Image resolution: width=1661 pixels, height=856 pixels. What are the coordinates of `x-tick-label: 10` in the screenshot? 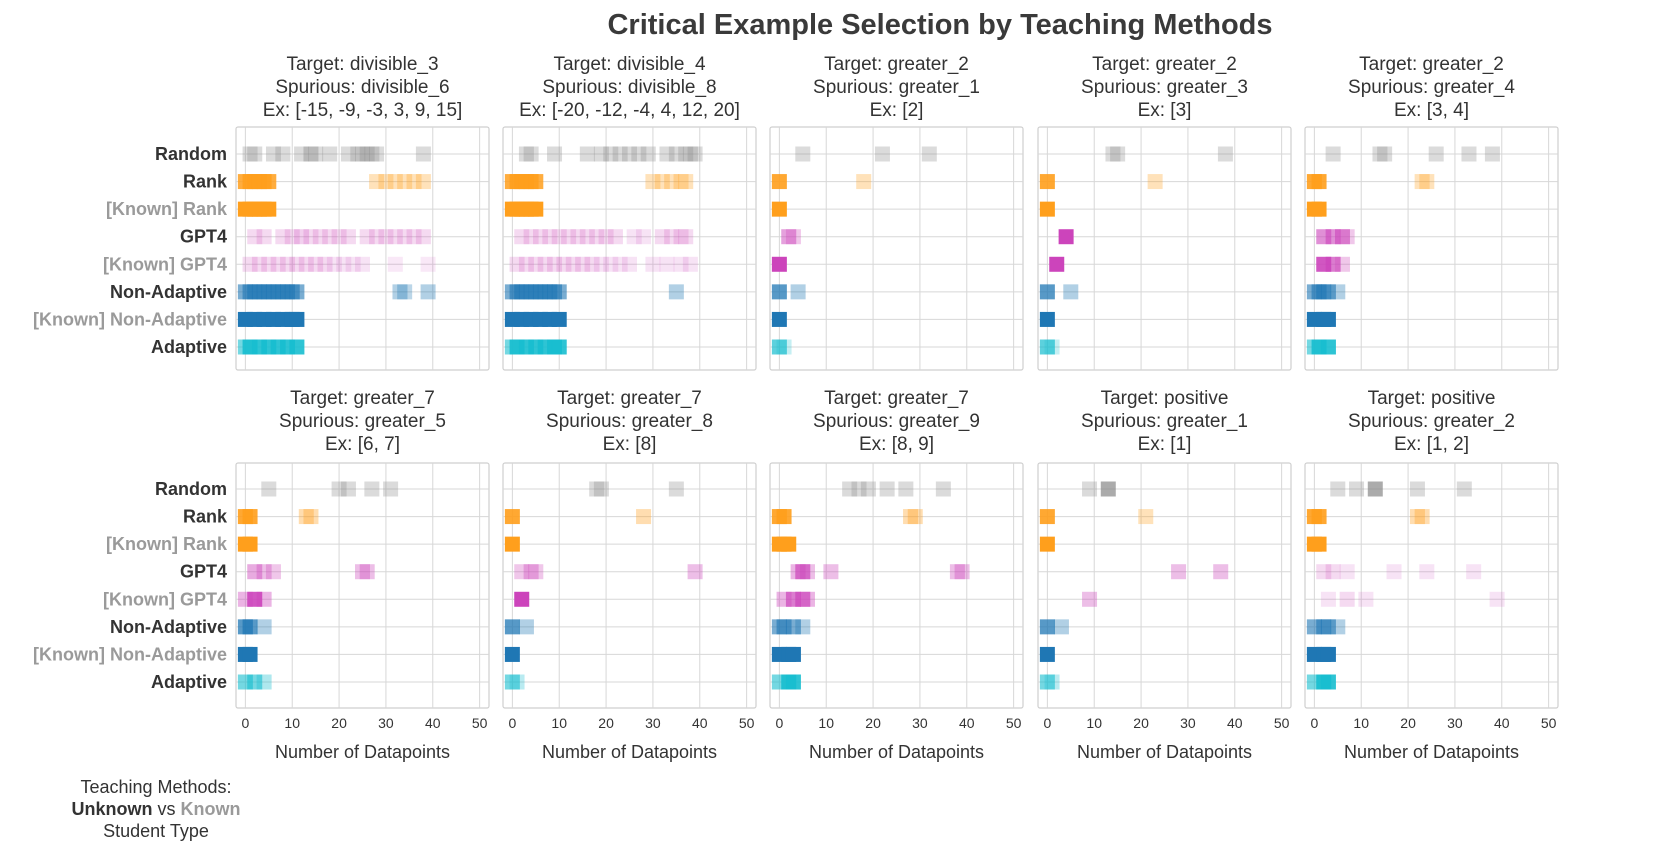 It's located at (559, 723).